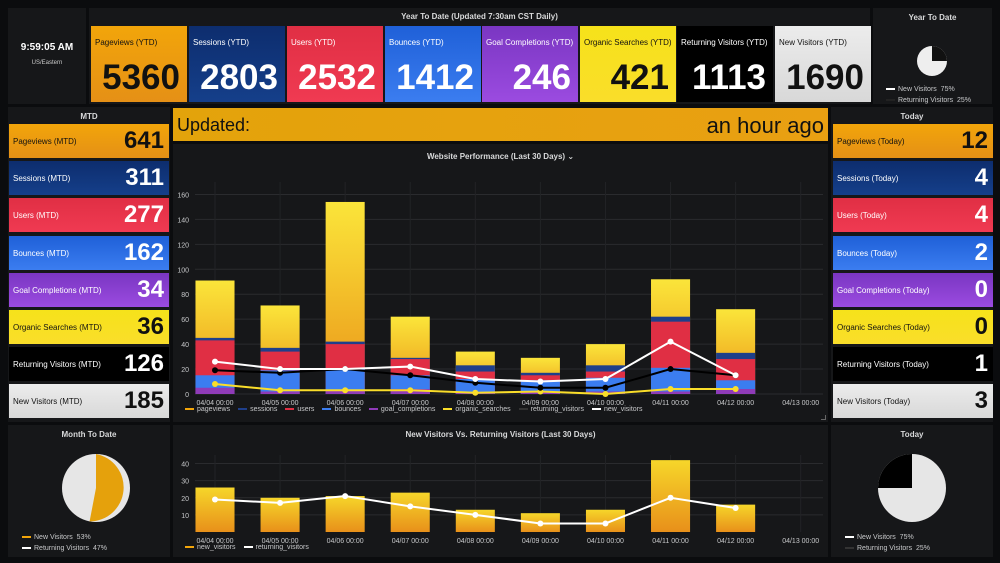 This screenshot has height=563, width=1000. I want to click on today-item-value: 3, so click(981, 401).